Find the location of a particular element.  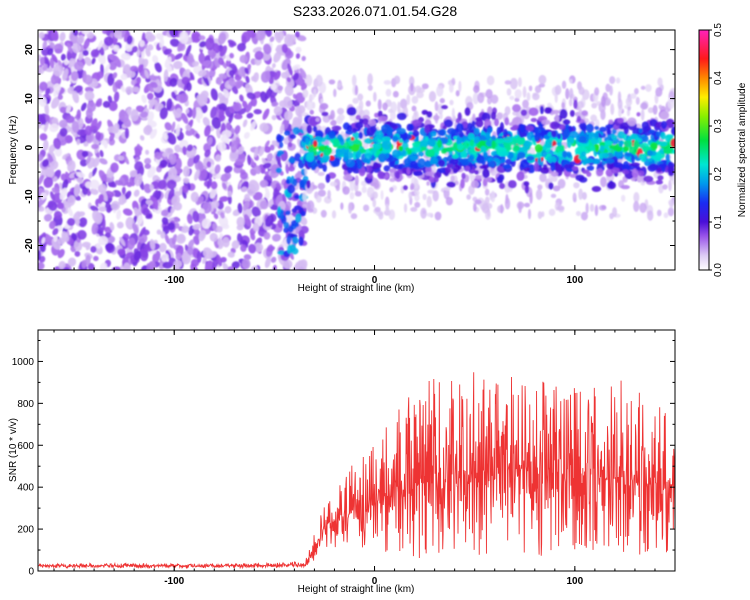

bottom-y-axis-label: SNR (10 * v/v) is located at coordinates (13, 450).